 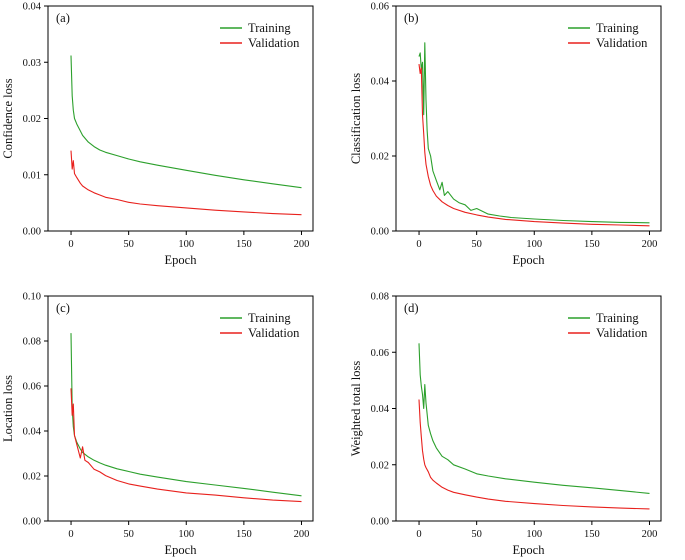 What do you see at coordinates (32, 175) in the screenshot?
I see `y-tick-label: 0.01` at bounding box center [32, 175].